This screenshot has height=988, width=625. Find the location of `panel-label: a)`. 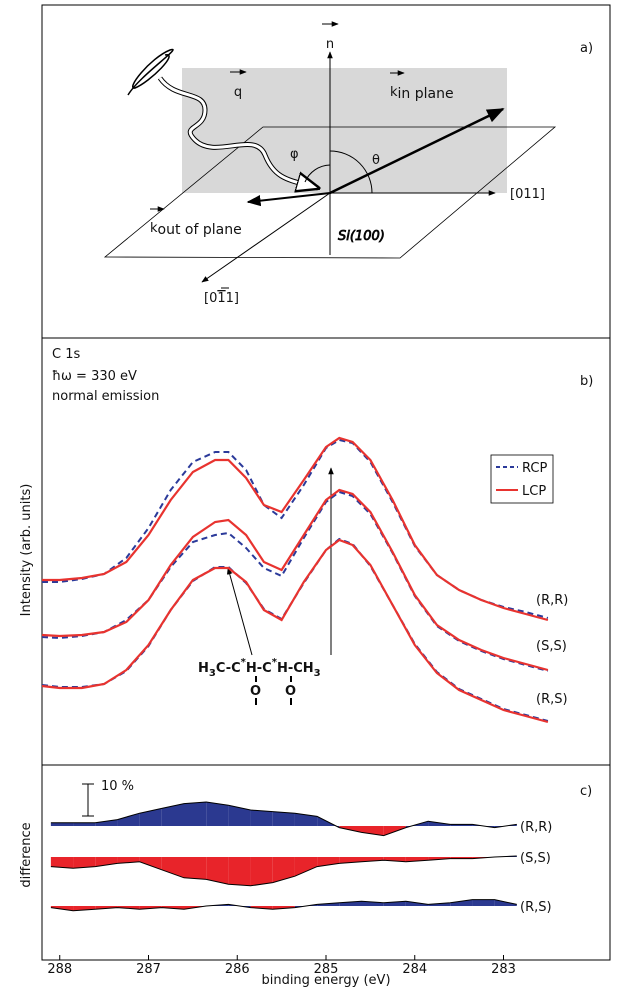

panel-label: a) is located at coordinates (586, 48).